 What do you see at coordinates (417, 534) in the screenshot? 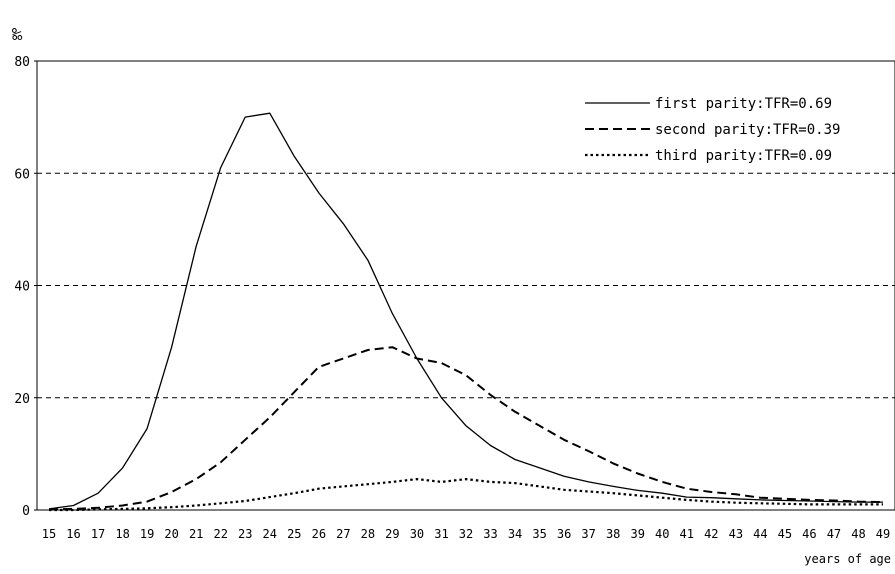
I see `x-tick-label: 30` at bounding box center [417, 534].